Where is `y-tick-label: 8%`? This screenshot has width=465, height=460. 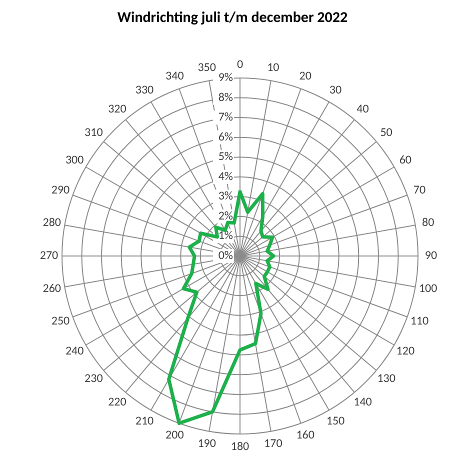 y-tick-label: 8% is located at coordinates (226, 97).